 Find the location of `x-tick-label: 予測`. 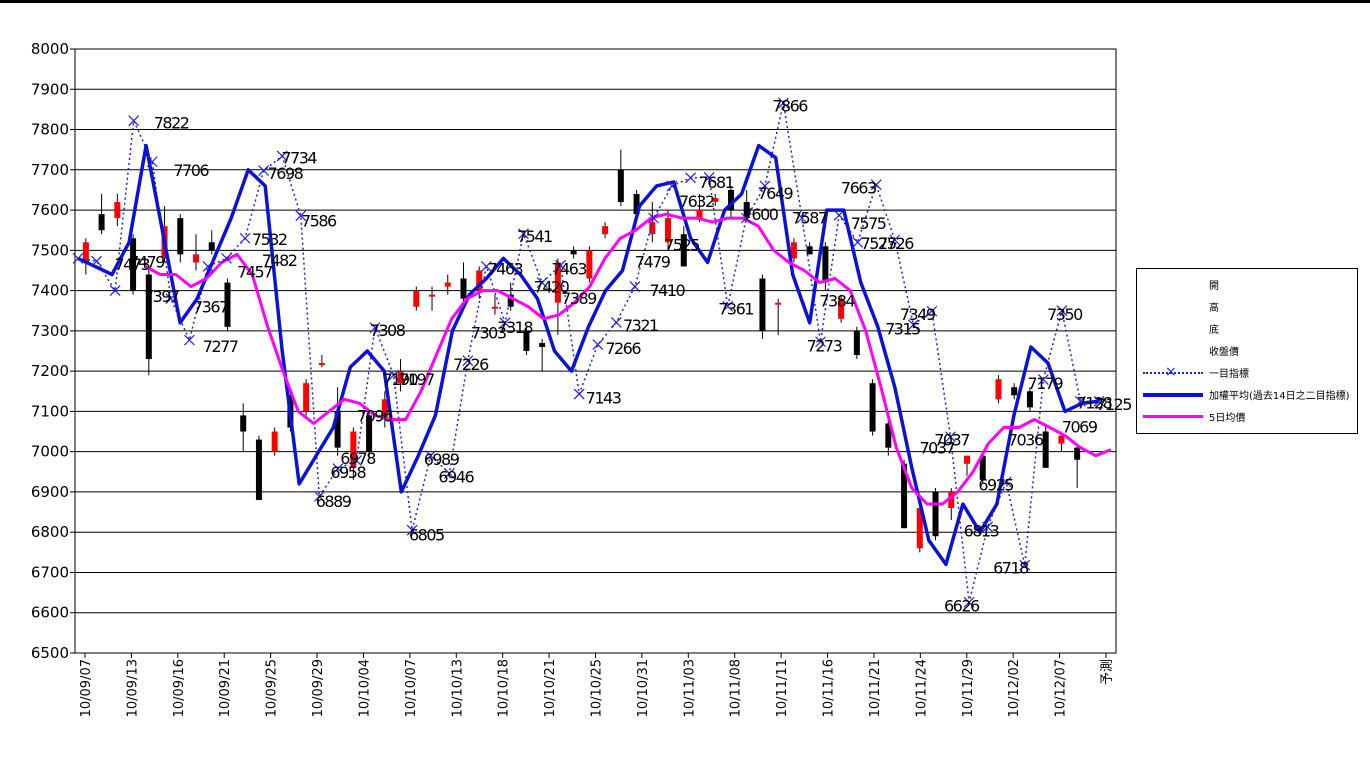

x-tick-label: 予測 is located at coordinates (1107, 672).